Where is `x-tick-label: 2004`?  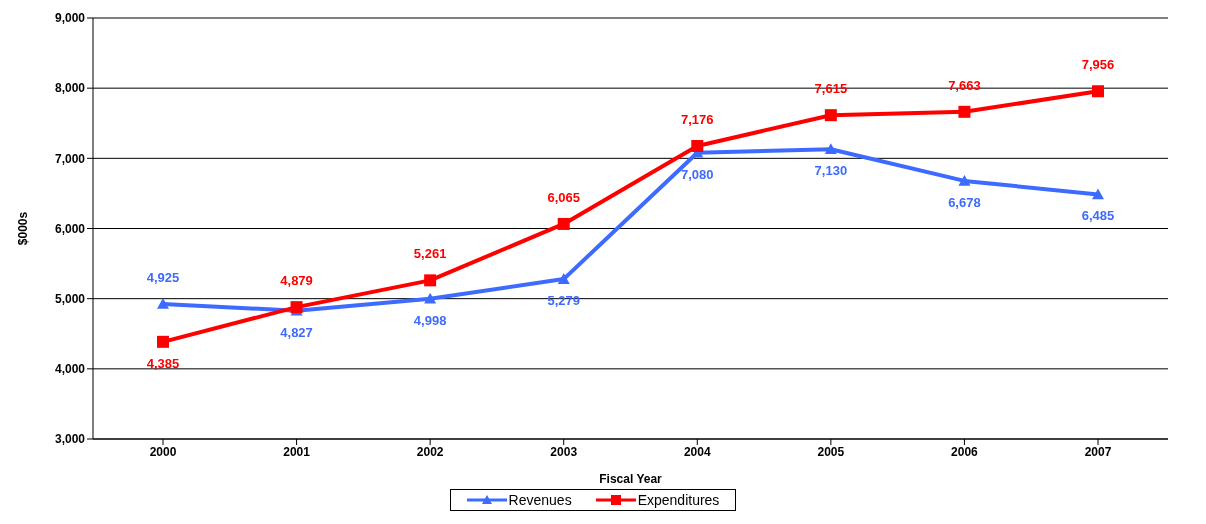 x-tick-label: 2004 is located at coordinates (697, 451).